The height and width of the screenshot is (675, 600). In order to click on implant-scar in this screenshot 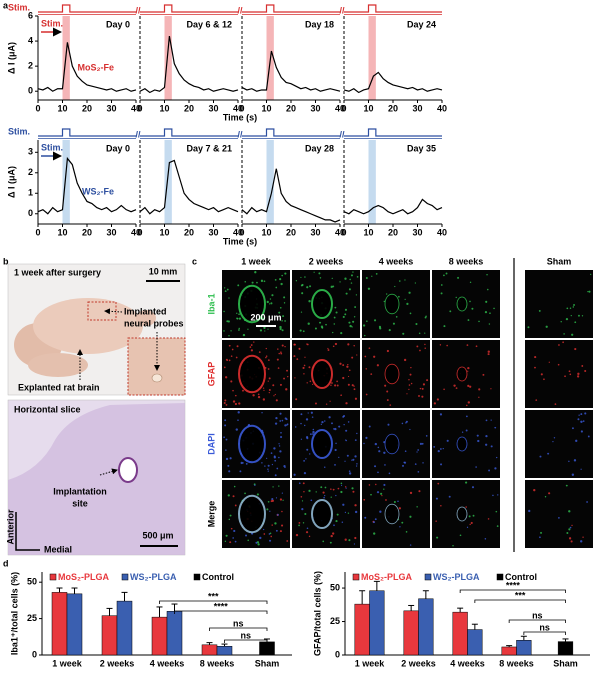, I will do `click(322, 444)`.